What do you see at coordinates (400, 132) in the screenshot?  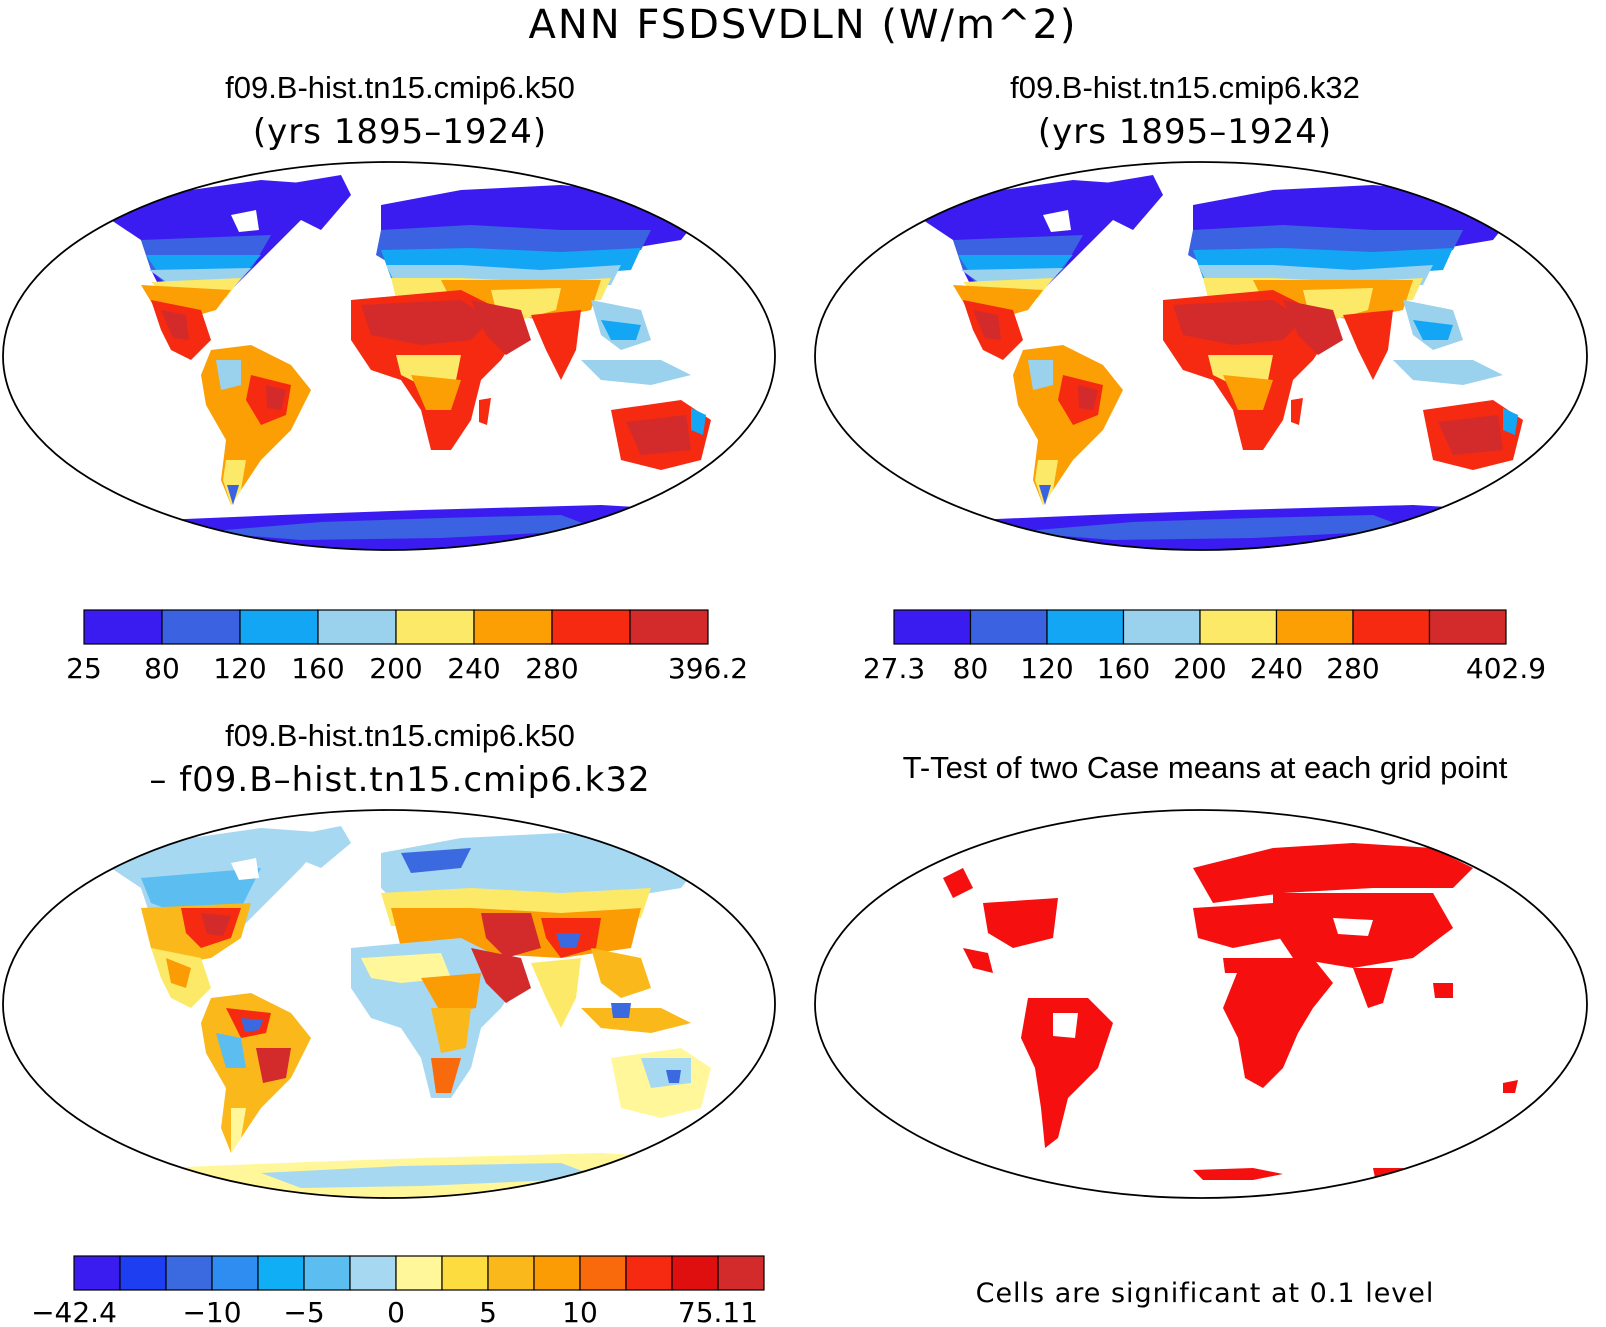 I see `panel-case1-subtitle: (yrs 1895–1924)` at bounding box center [400, 132].